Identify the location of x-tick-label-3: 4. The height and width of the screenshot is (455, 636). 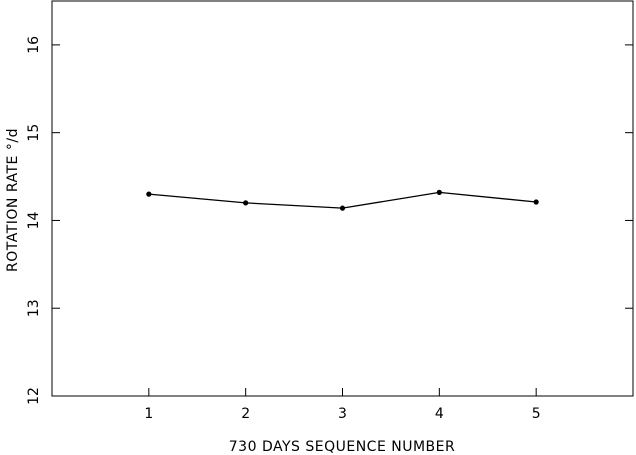
(439, 414).